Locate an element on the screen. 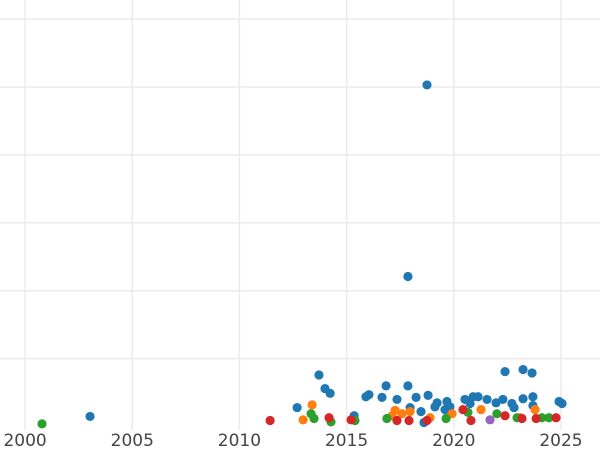  x-tick-label: 2025 is located at coordinates (560, 440).